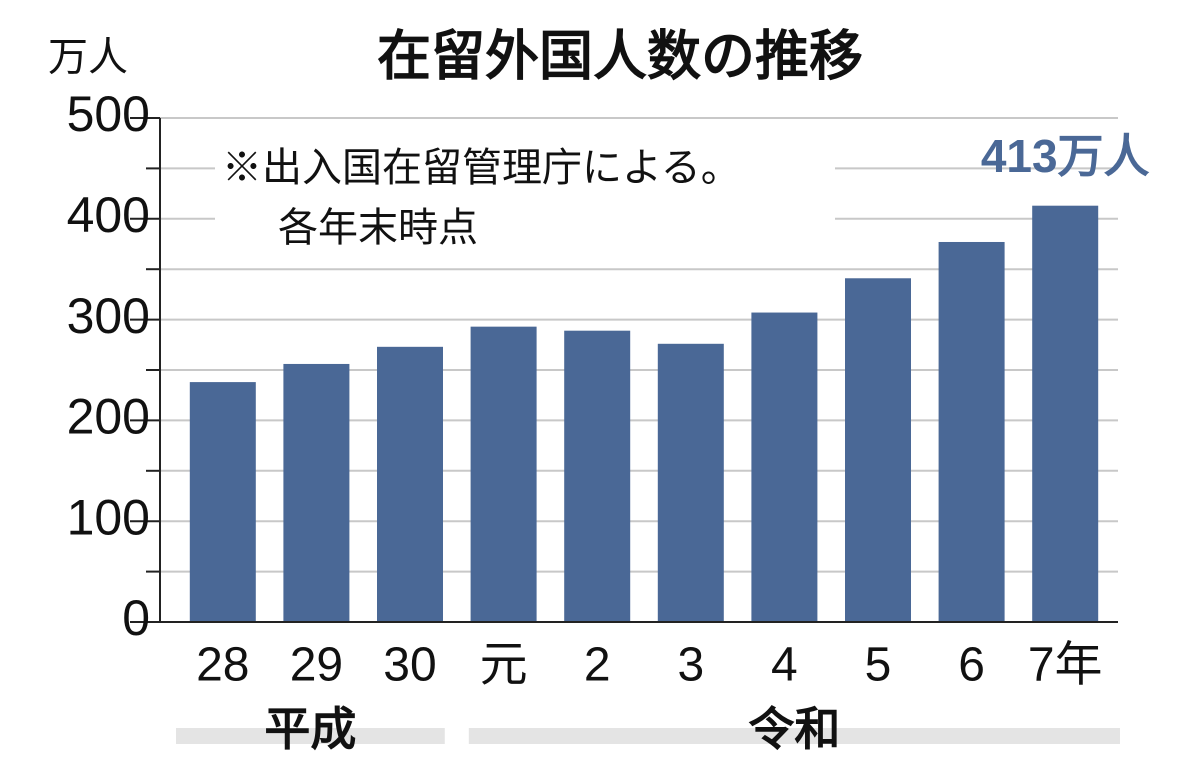 The height and width of the screenshot is (782, 1200). I want to click on group-label: 令和, so click(794, 729).